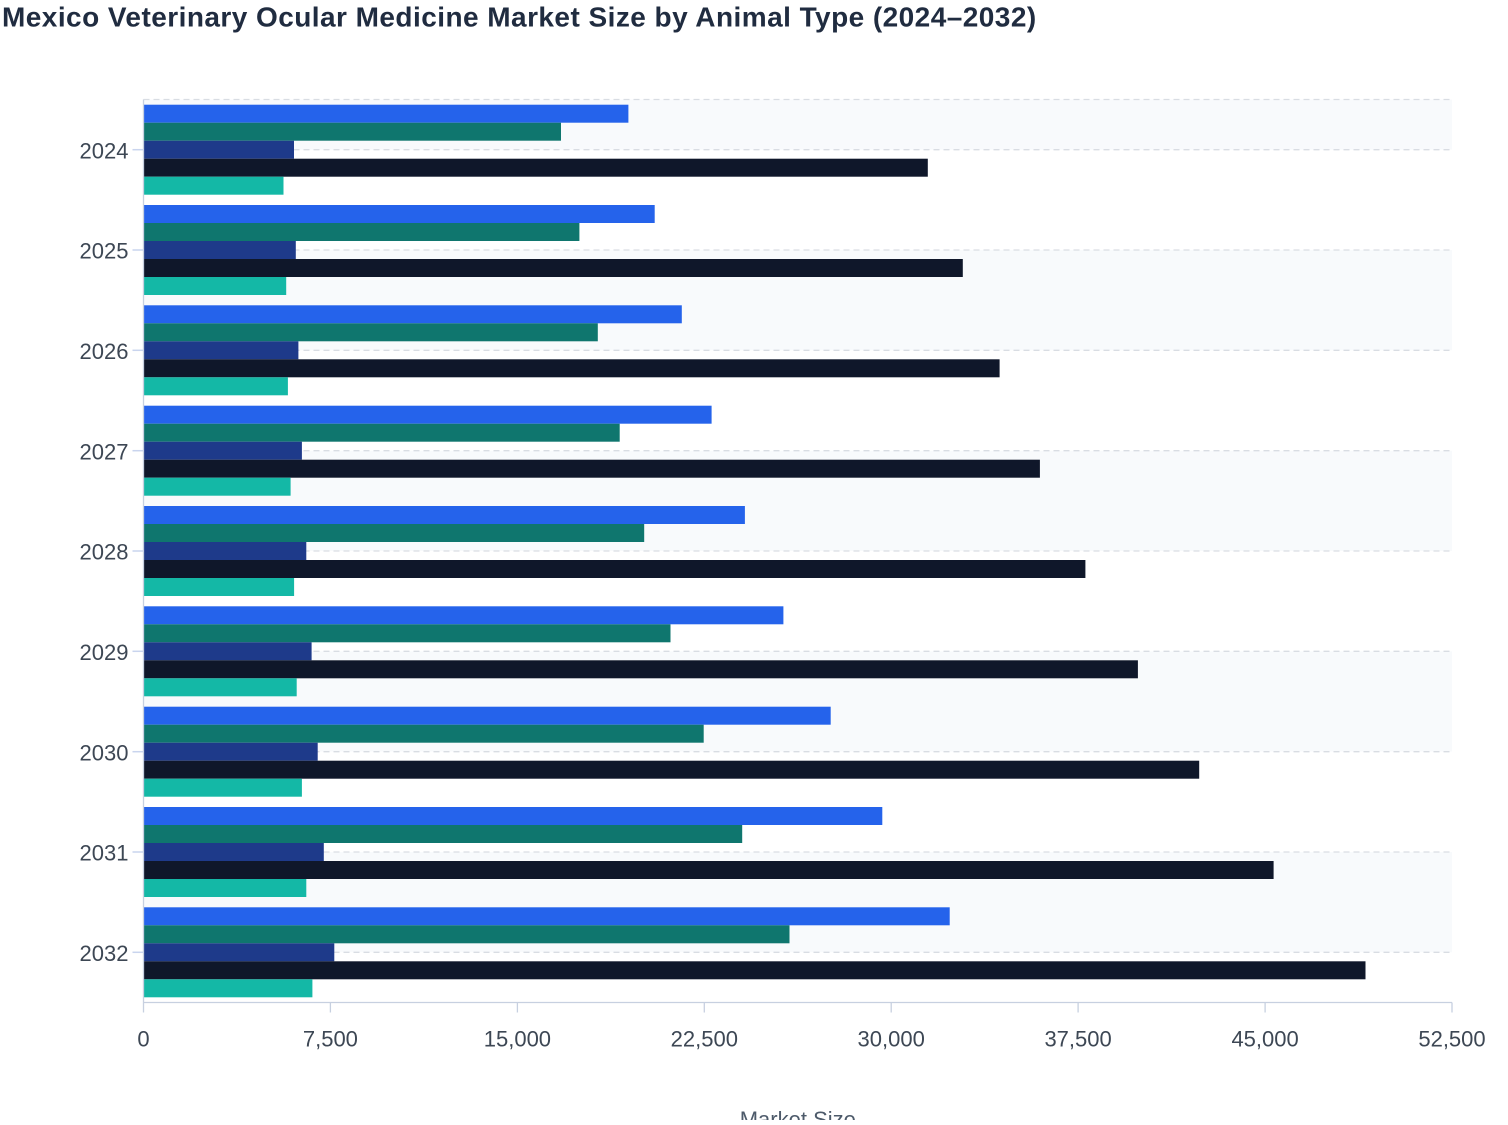 This screenshot has height=1125, width=1508. I want to click on svg-text: 2029, so click(104, 652).